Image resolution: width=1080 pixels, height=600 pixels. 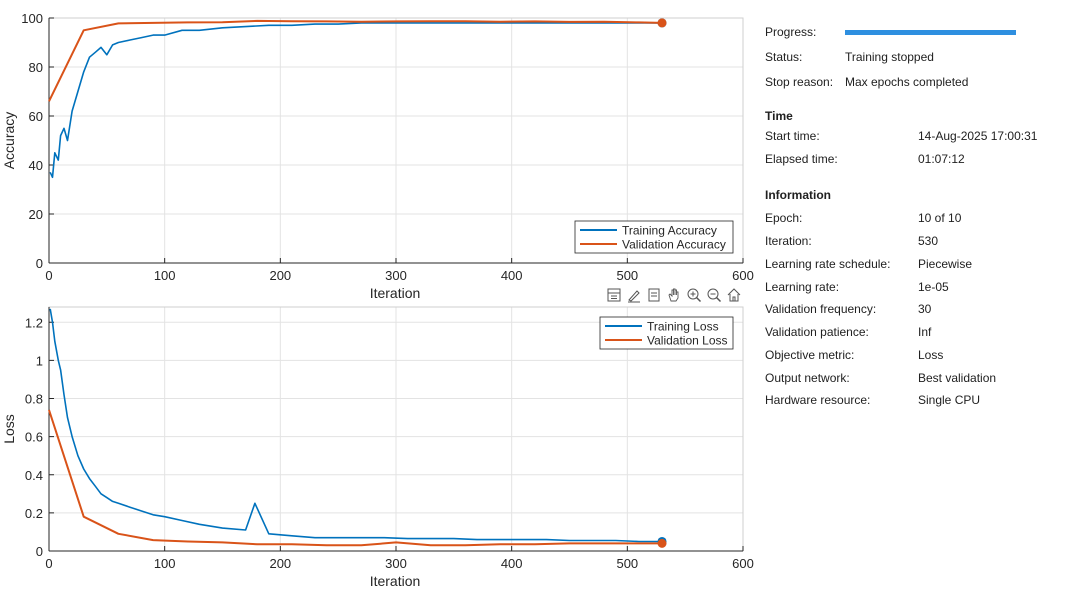 What do you see at coordinates (945, 264) in the screenshot?
I see `lr-schedule-value: Piecewise` at bounding box center [945, 264].